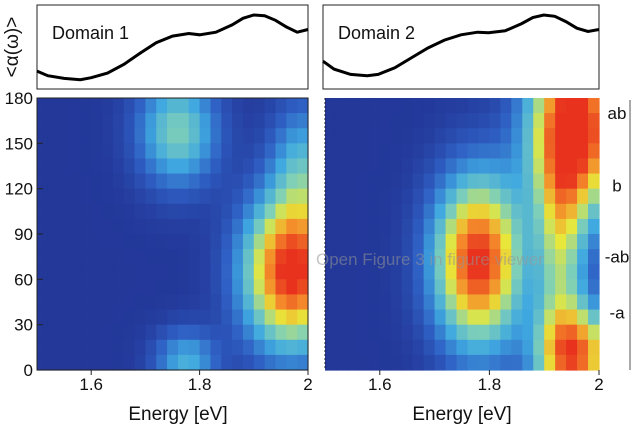  What do you see at coordinates (430, 259) in the screenshot?
I see `figure-viewer-link: Open Figure 3 in figure viewer` at bounding box center [430, 259].